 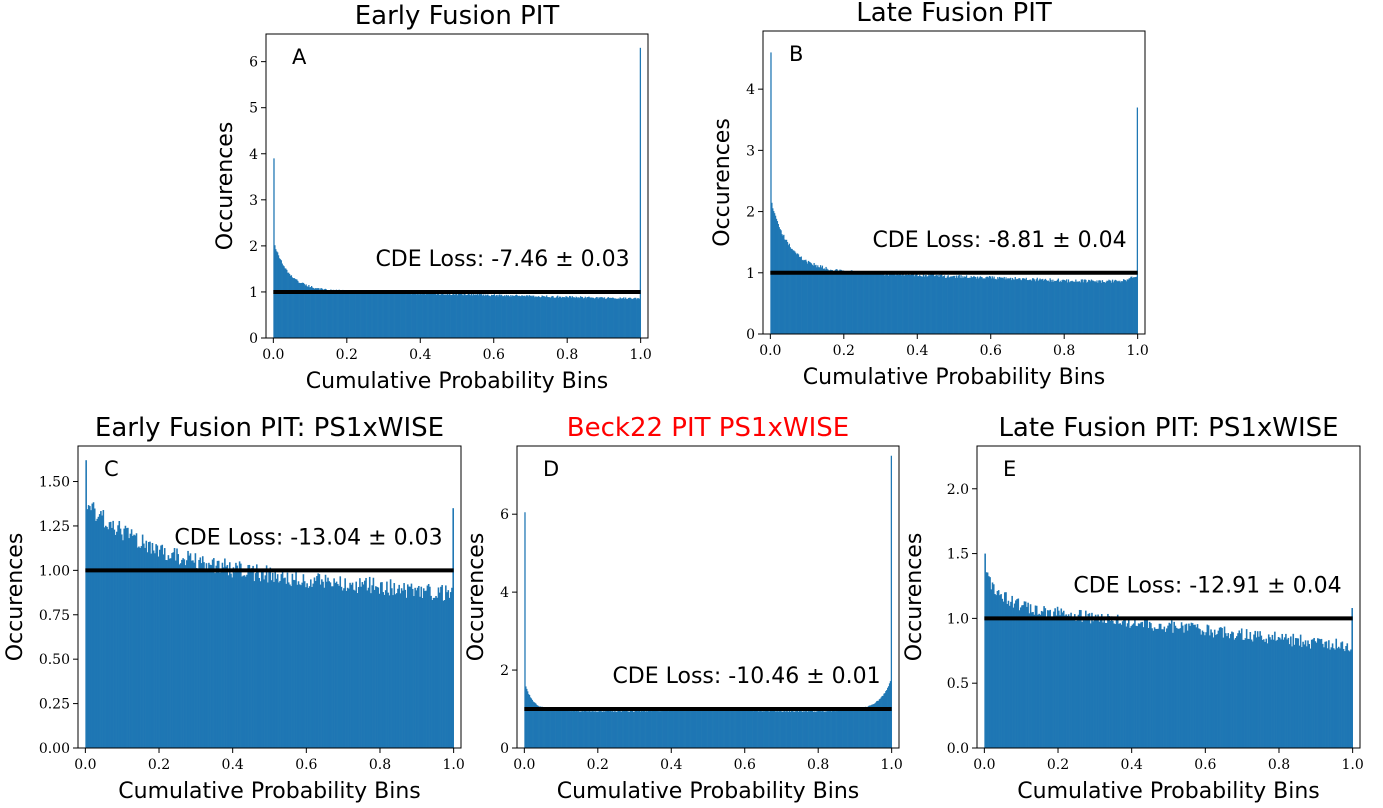 What do you see at coordinates (502, 259) in the screenshot?
I see `cde-loss-annotation: CDE Loss: -7.46 ± 0.03` at bounding box center [502, 259].